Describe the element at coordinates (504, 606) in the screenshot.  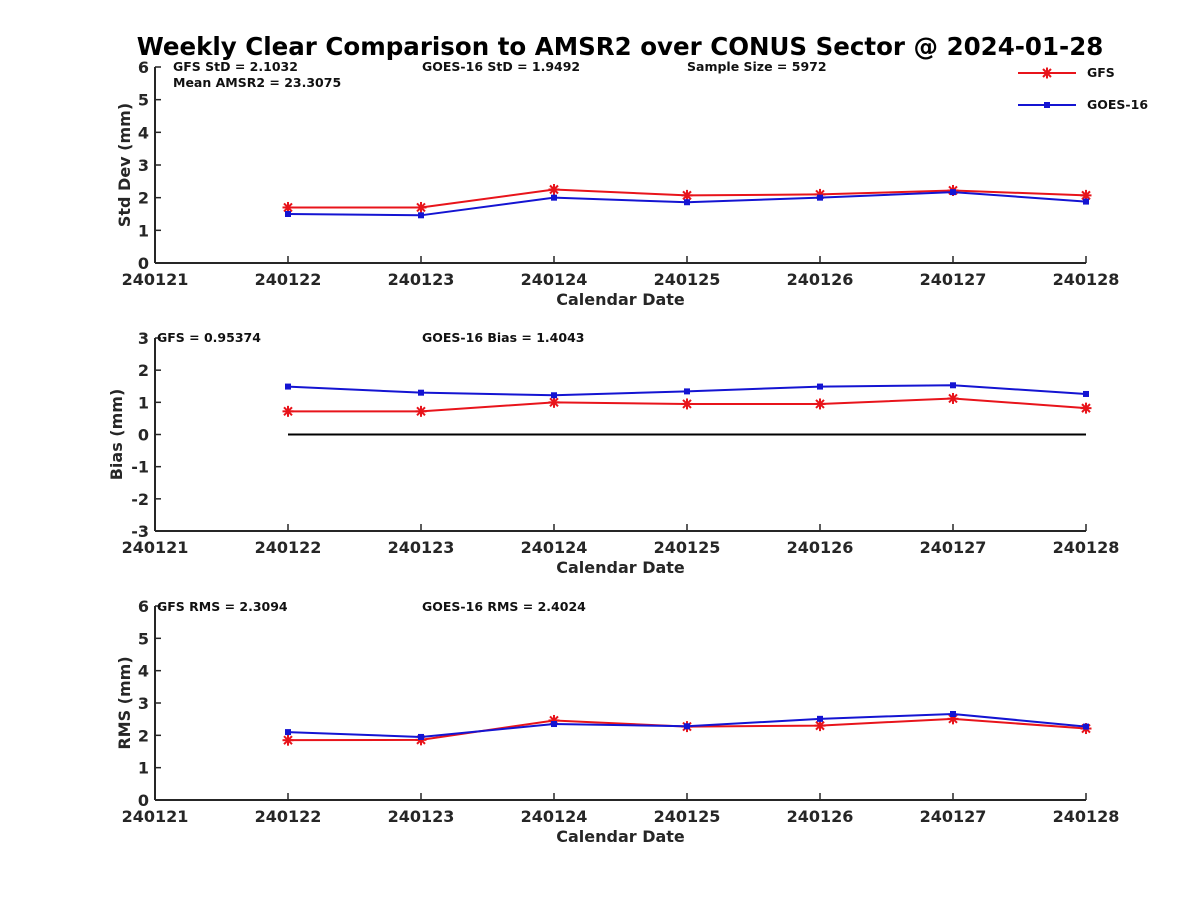
I see `stat-annotation: GOES-16 RMS = 2.4024` at that location.